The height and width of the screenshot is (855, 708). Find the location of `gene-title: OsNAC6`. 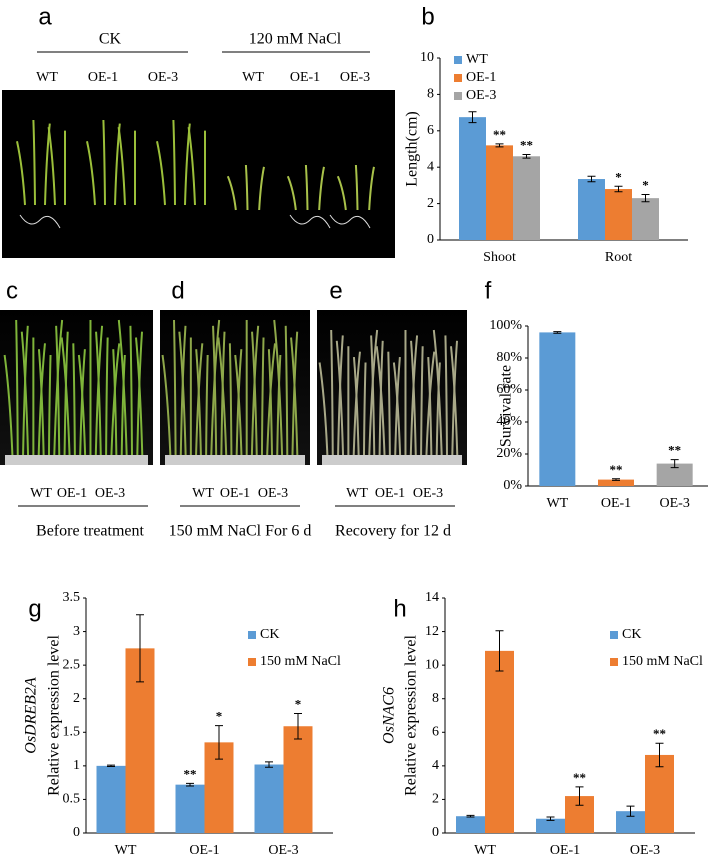

gene-title: OsNAC6 is located at coordinates (389, 715).